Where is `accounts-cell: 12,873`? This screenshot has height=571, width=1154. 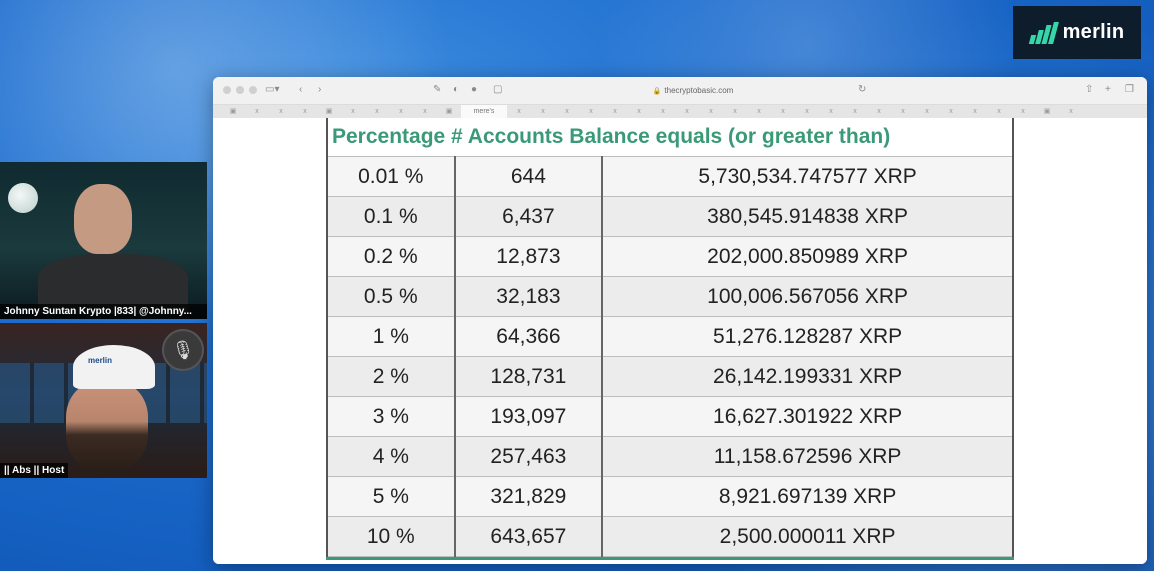
accounts-cell: 12,873 is located at coordinates (528, 256).